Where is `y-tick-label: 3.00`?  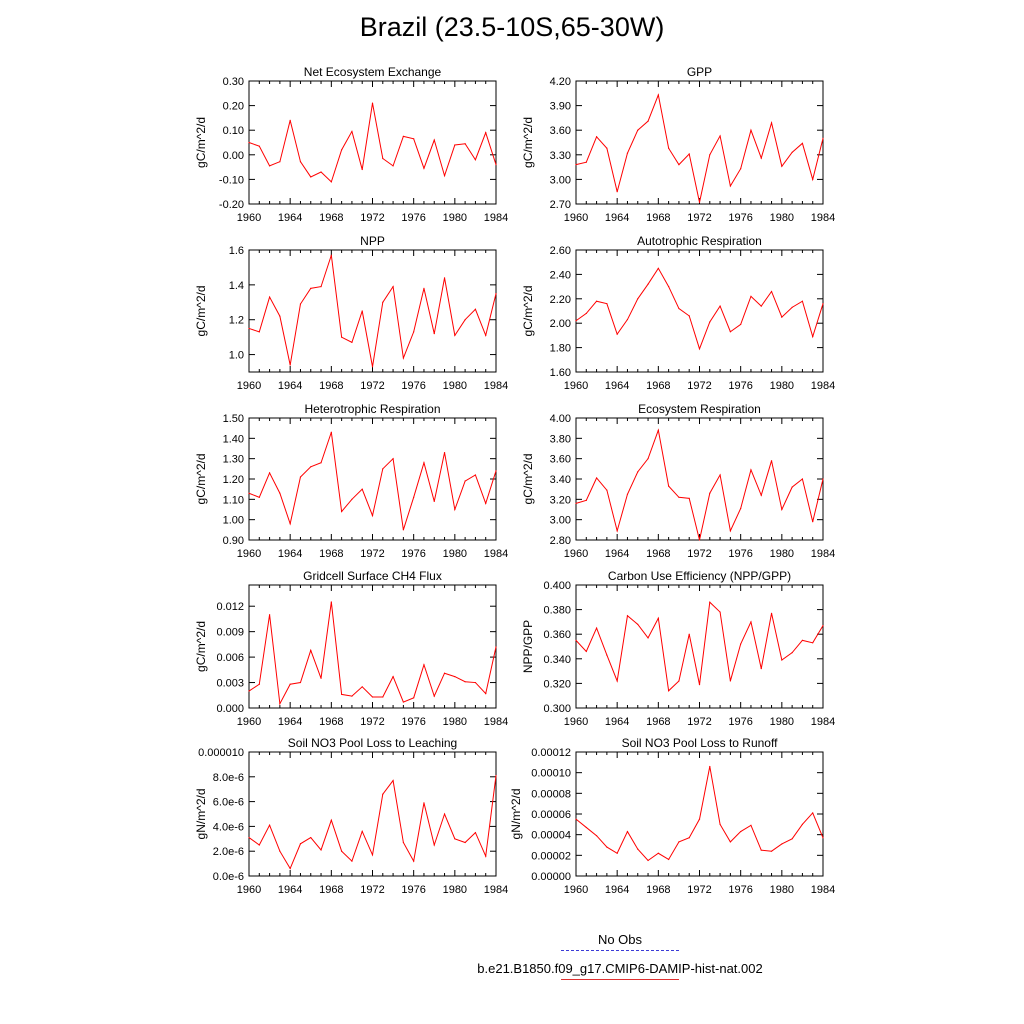 y-tick-label: 3.00 is located at coordinates (560, 521).